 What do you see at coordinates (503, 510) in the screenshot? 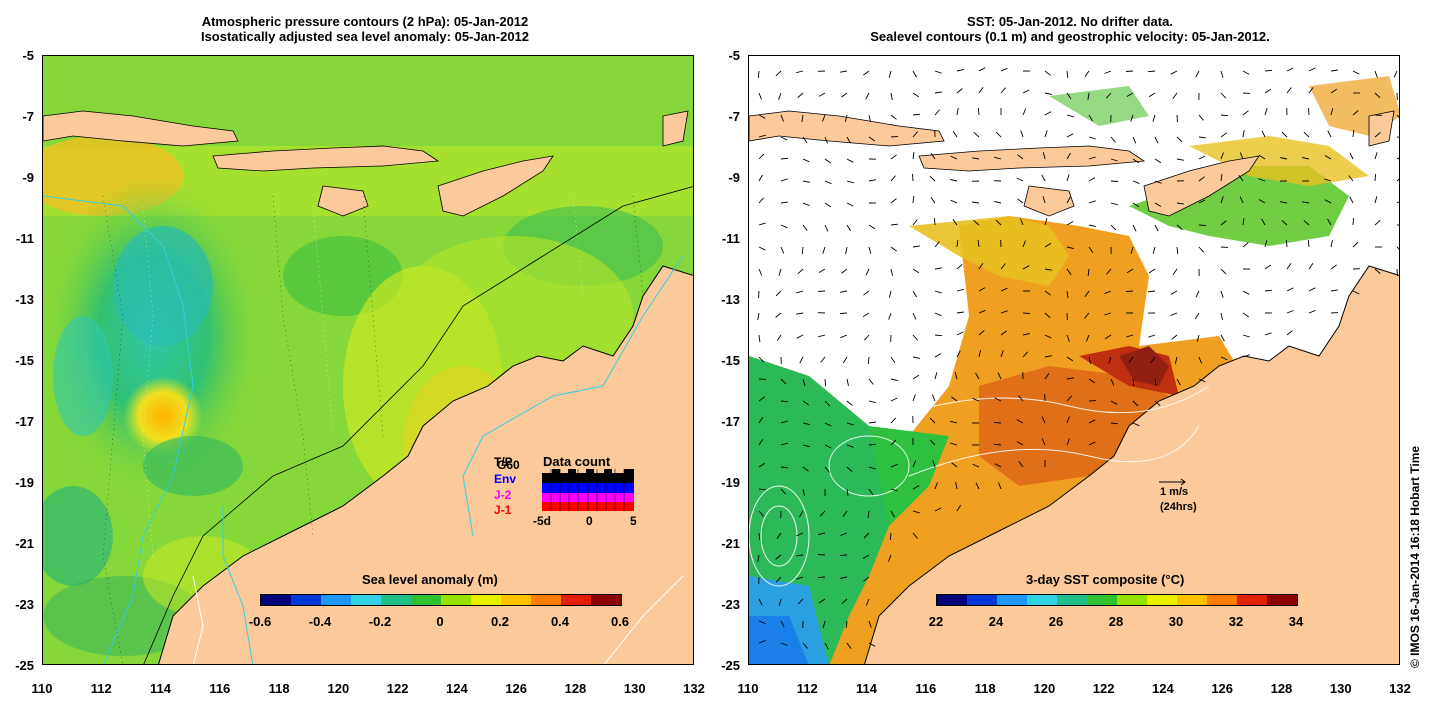
I see `legend-item-j1: J-1` at bounding box center [503, 510].